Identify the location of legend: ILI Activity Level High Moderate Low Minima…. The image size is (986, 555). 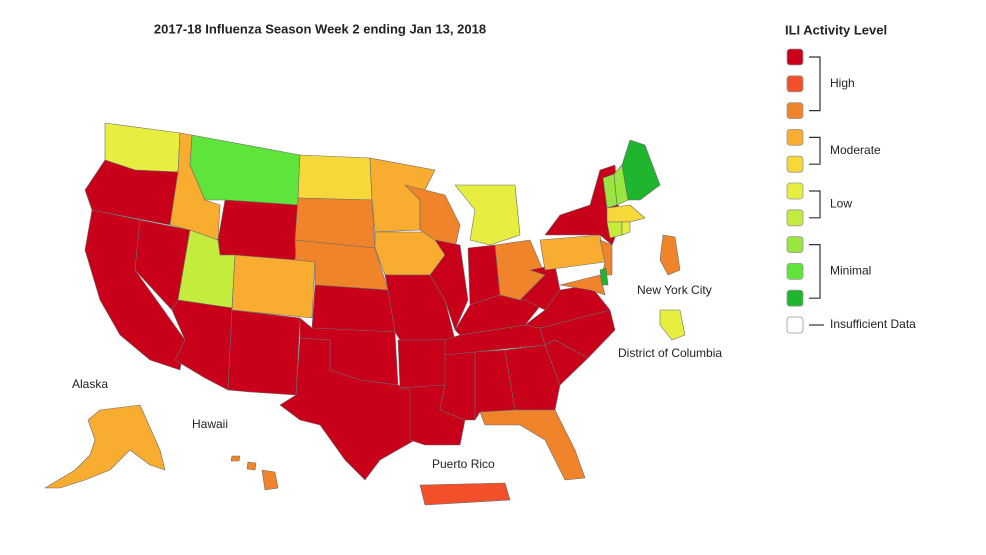
(850, 178).